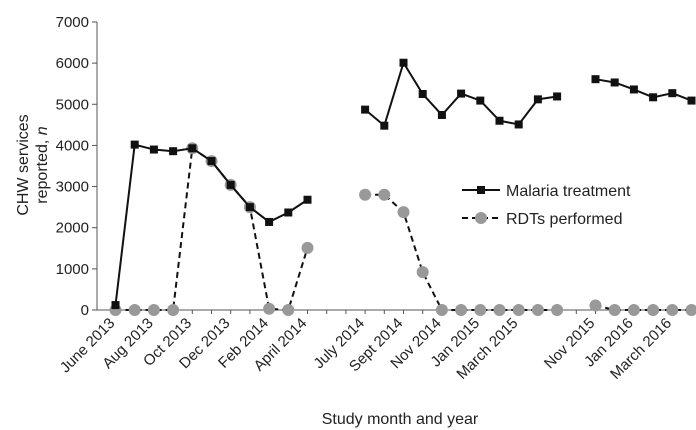  What do you see at coordinates (568, 191) in the screenshot?
I see `legend-label-malaria: Malaria treatment` at bounding box center [568, 191].